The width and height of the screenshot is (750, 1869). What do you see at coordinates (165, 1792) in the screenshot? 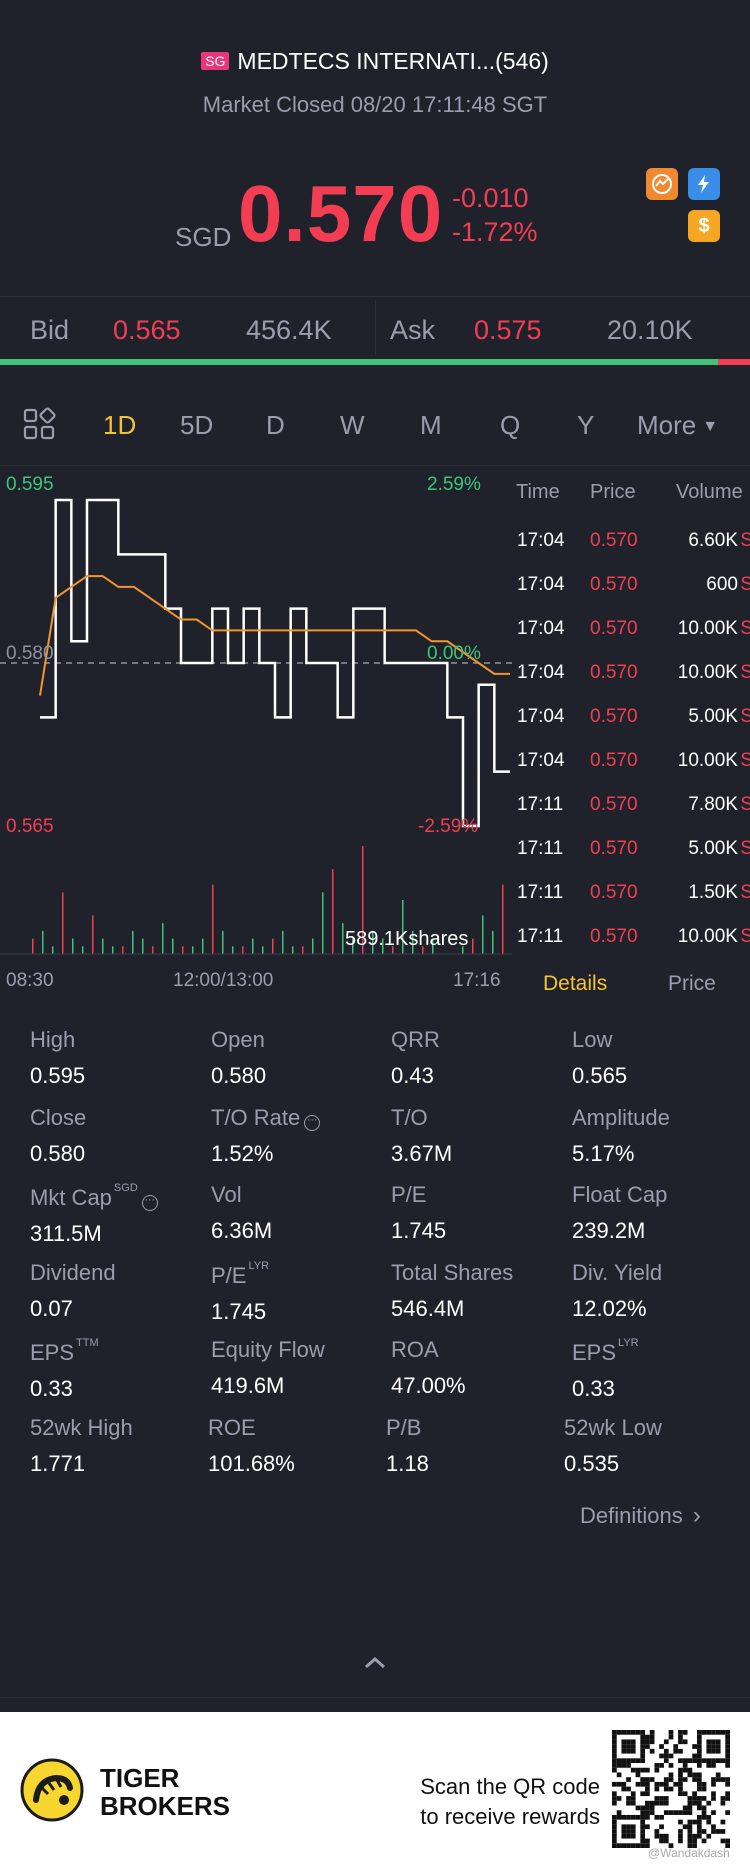
I see `brand-name: TIGER BROKERS` at bounding box center [165, 1792].